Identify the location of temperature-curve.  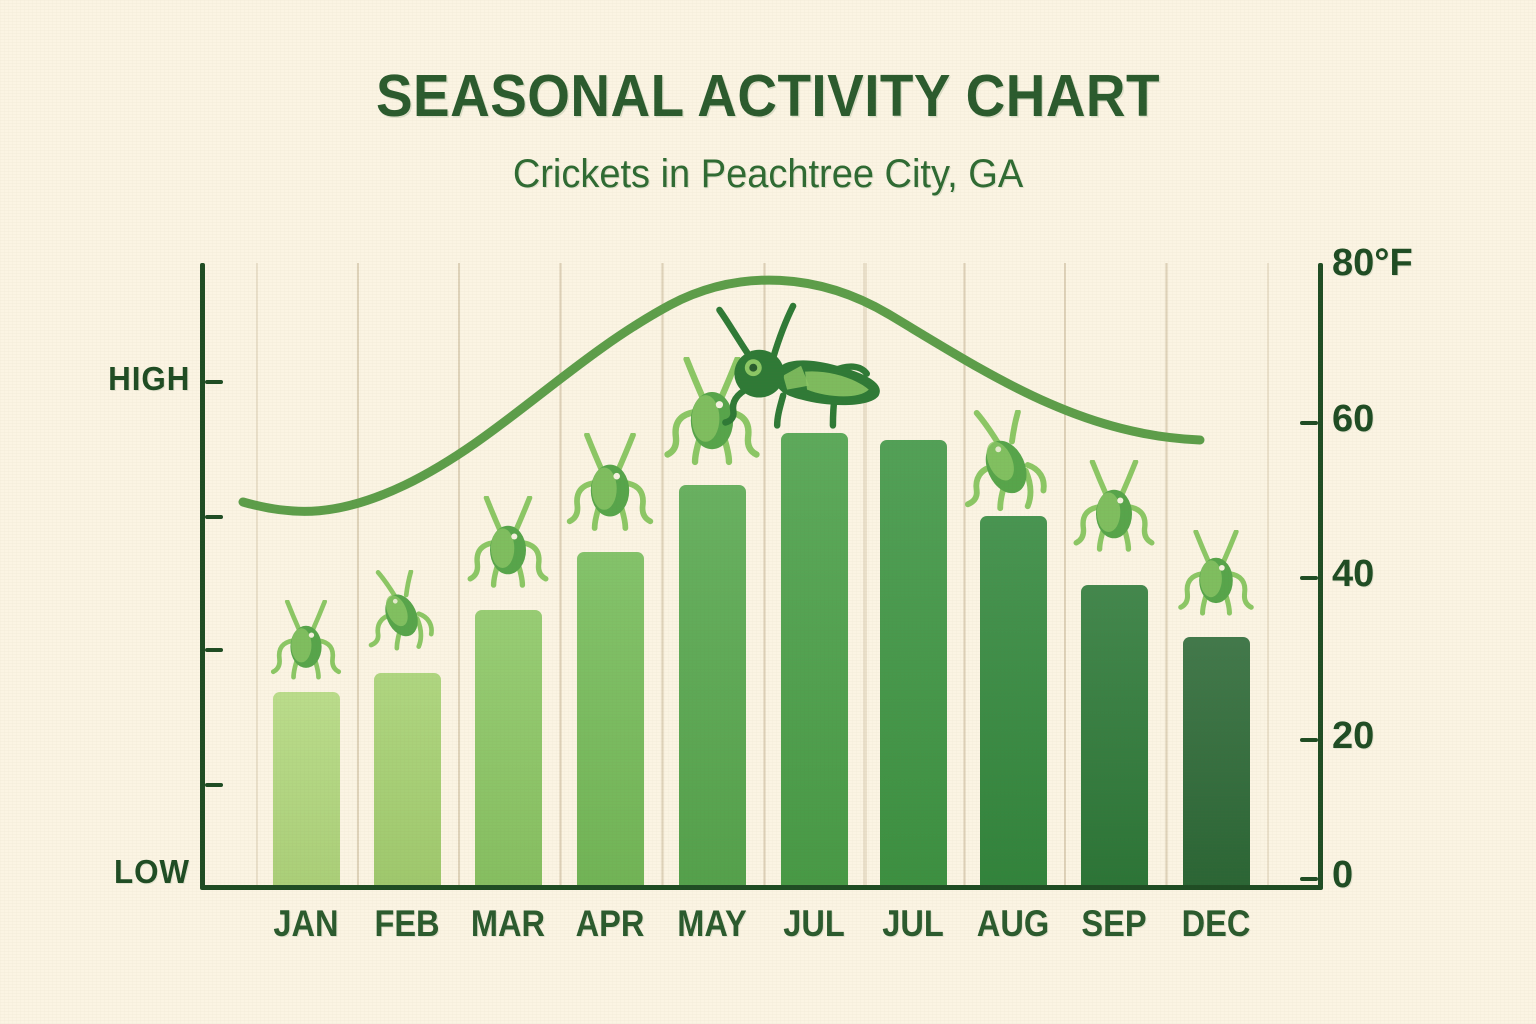
(721, 395).